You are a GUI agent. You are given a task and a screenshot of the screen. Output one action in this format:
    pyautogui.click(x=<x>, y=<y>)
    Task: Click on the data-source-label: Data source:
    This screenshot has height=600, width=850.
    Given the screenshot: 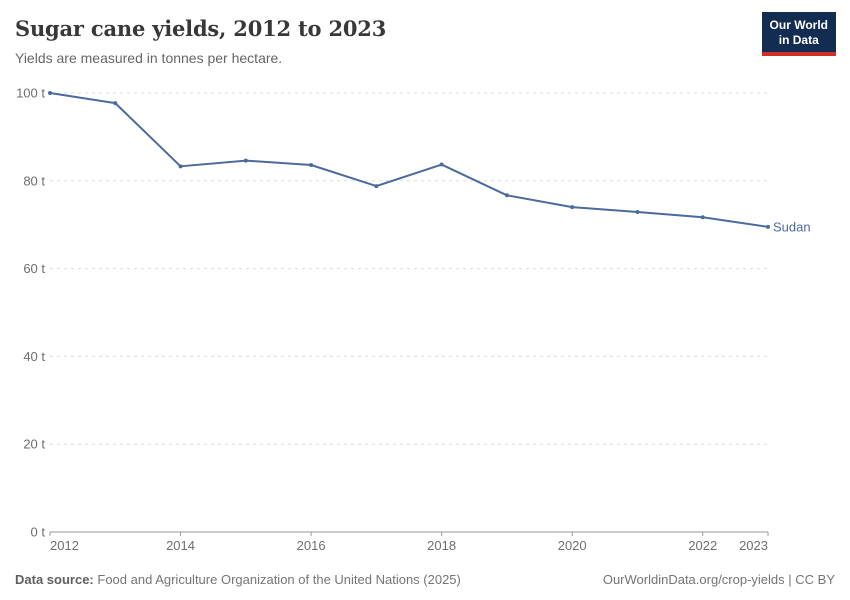 What is the action you would take?
    pyautogui.click(x=54, y=579)
    